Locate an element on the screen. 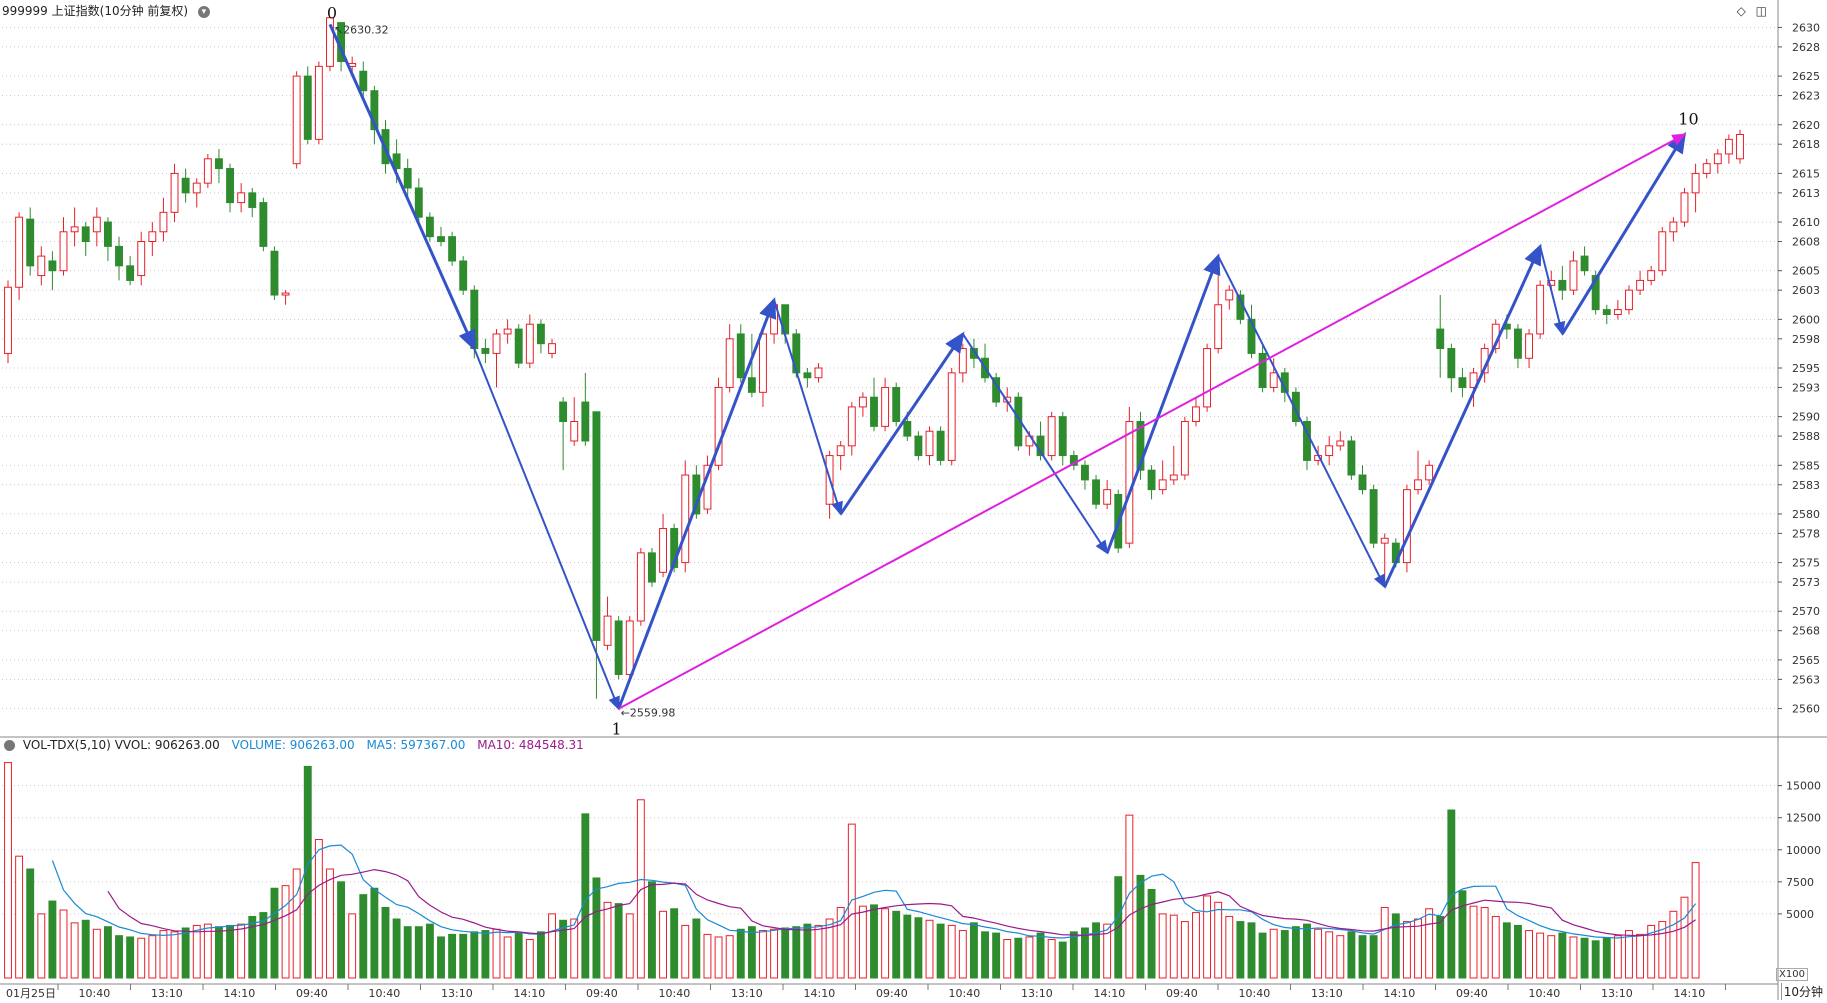 This screenshot has width=1827, height=1003. price-tick-label: 2600 is located at coordinates (1806, 319).